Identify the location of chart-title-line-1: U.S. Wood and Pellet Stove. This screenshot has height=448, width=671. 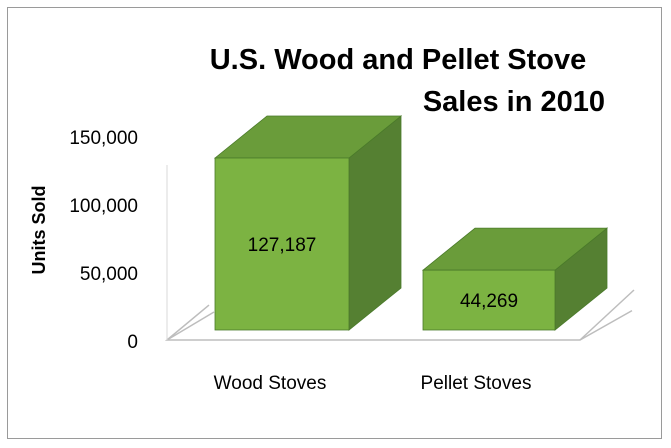
(398, 60).